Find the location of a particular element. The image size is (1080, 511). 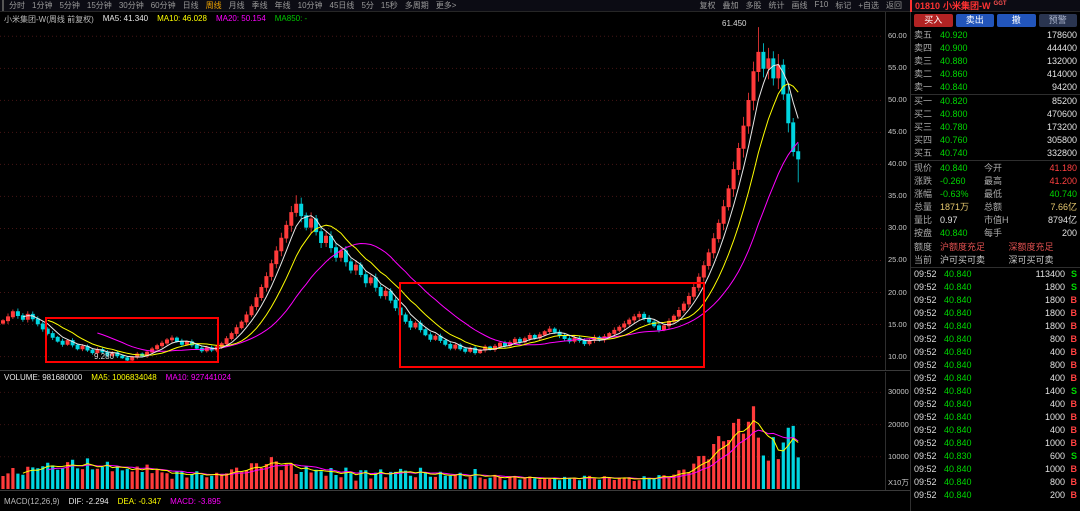

chart-tool: 叠加 is located at coordinates (730, 5).